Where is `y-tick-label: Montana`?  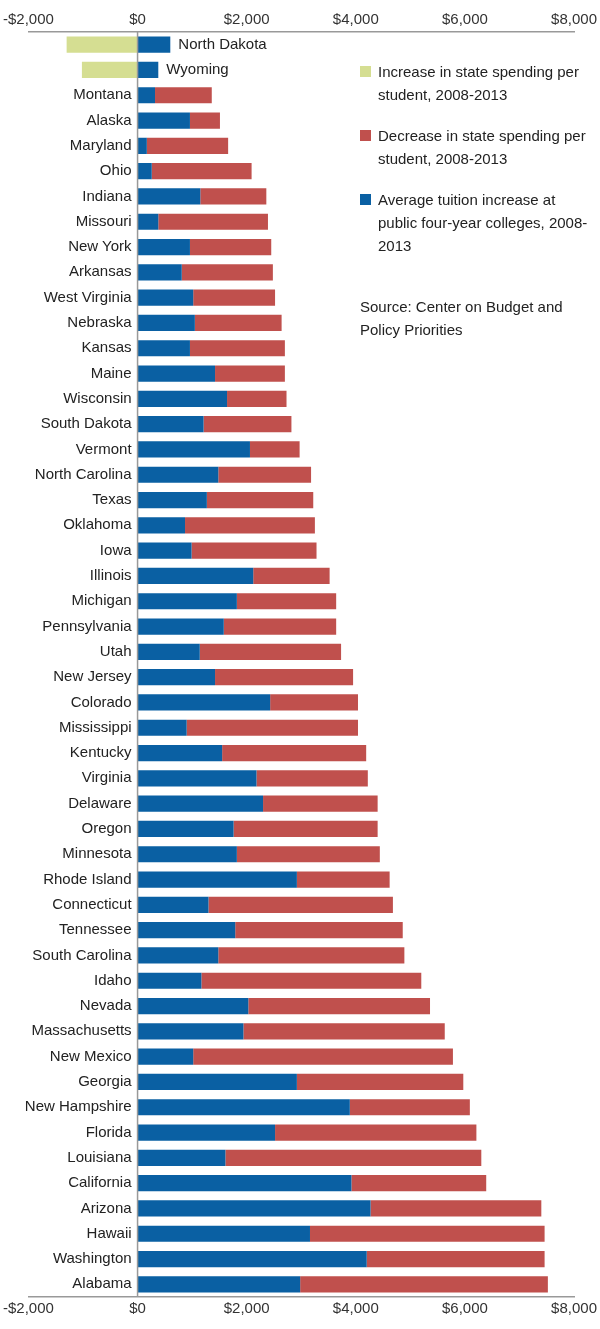 y-tick-label: Montana is located at coordinates (103, 94).